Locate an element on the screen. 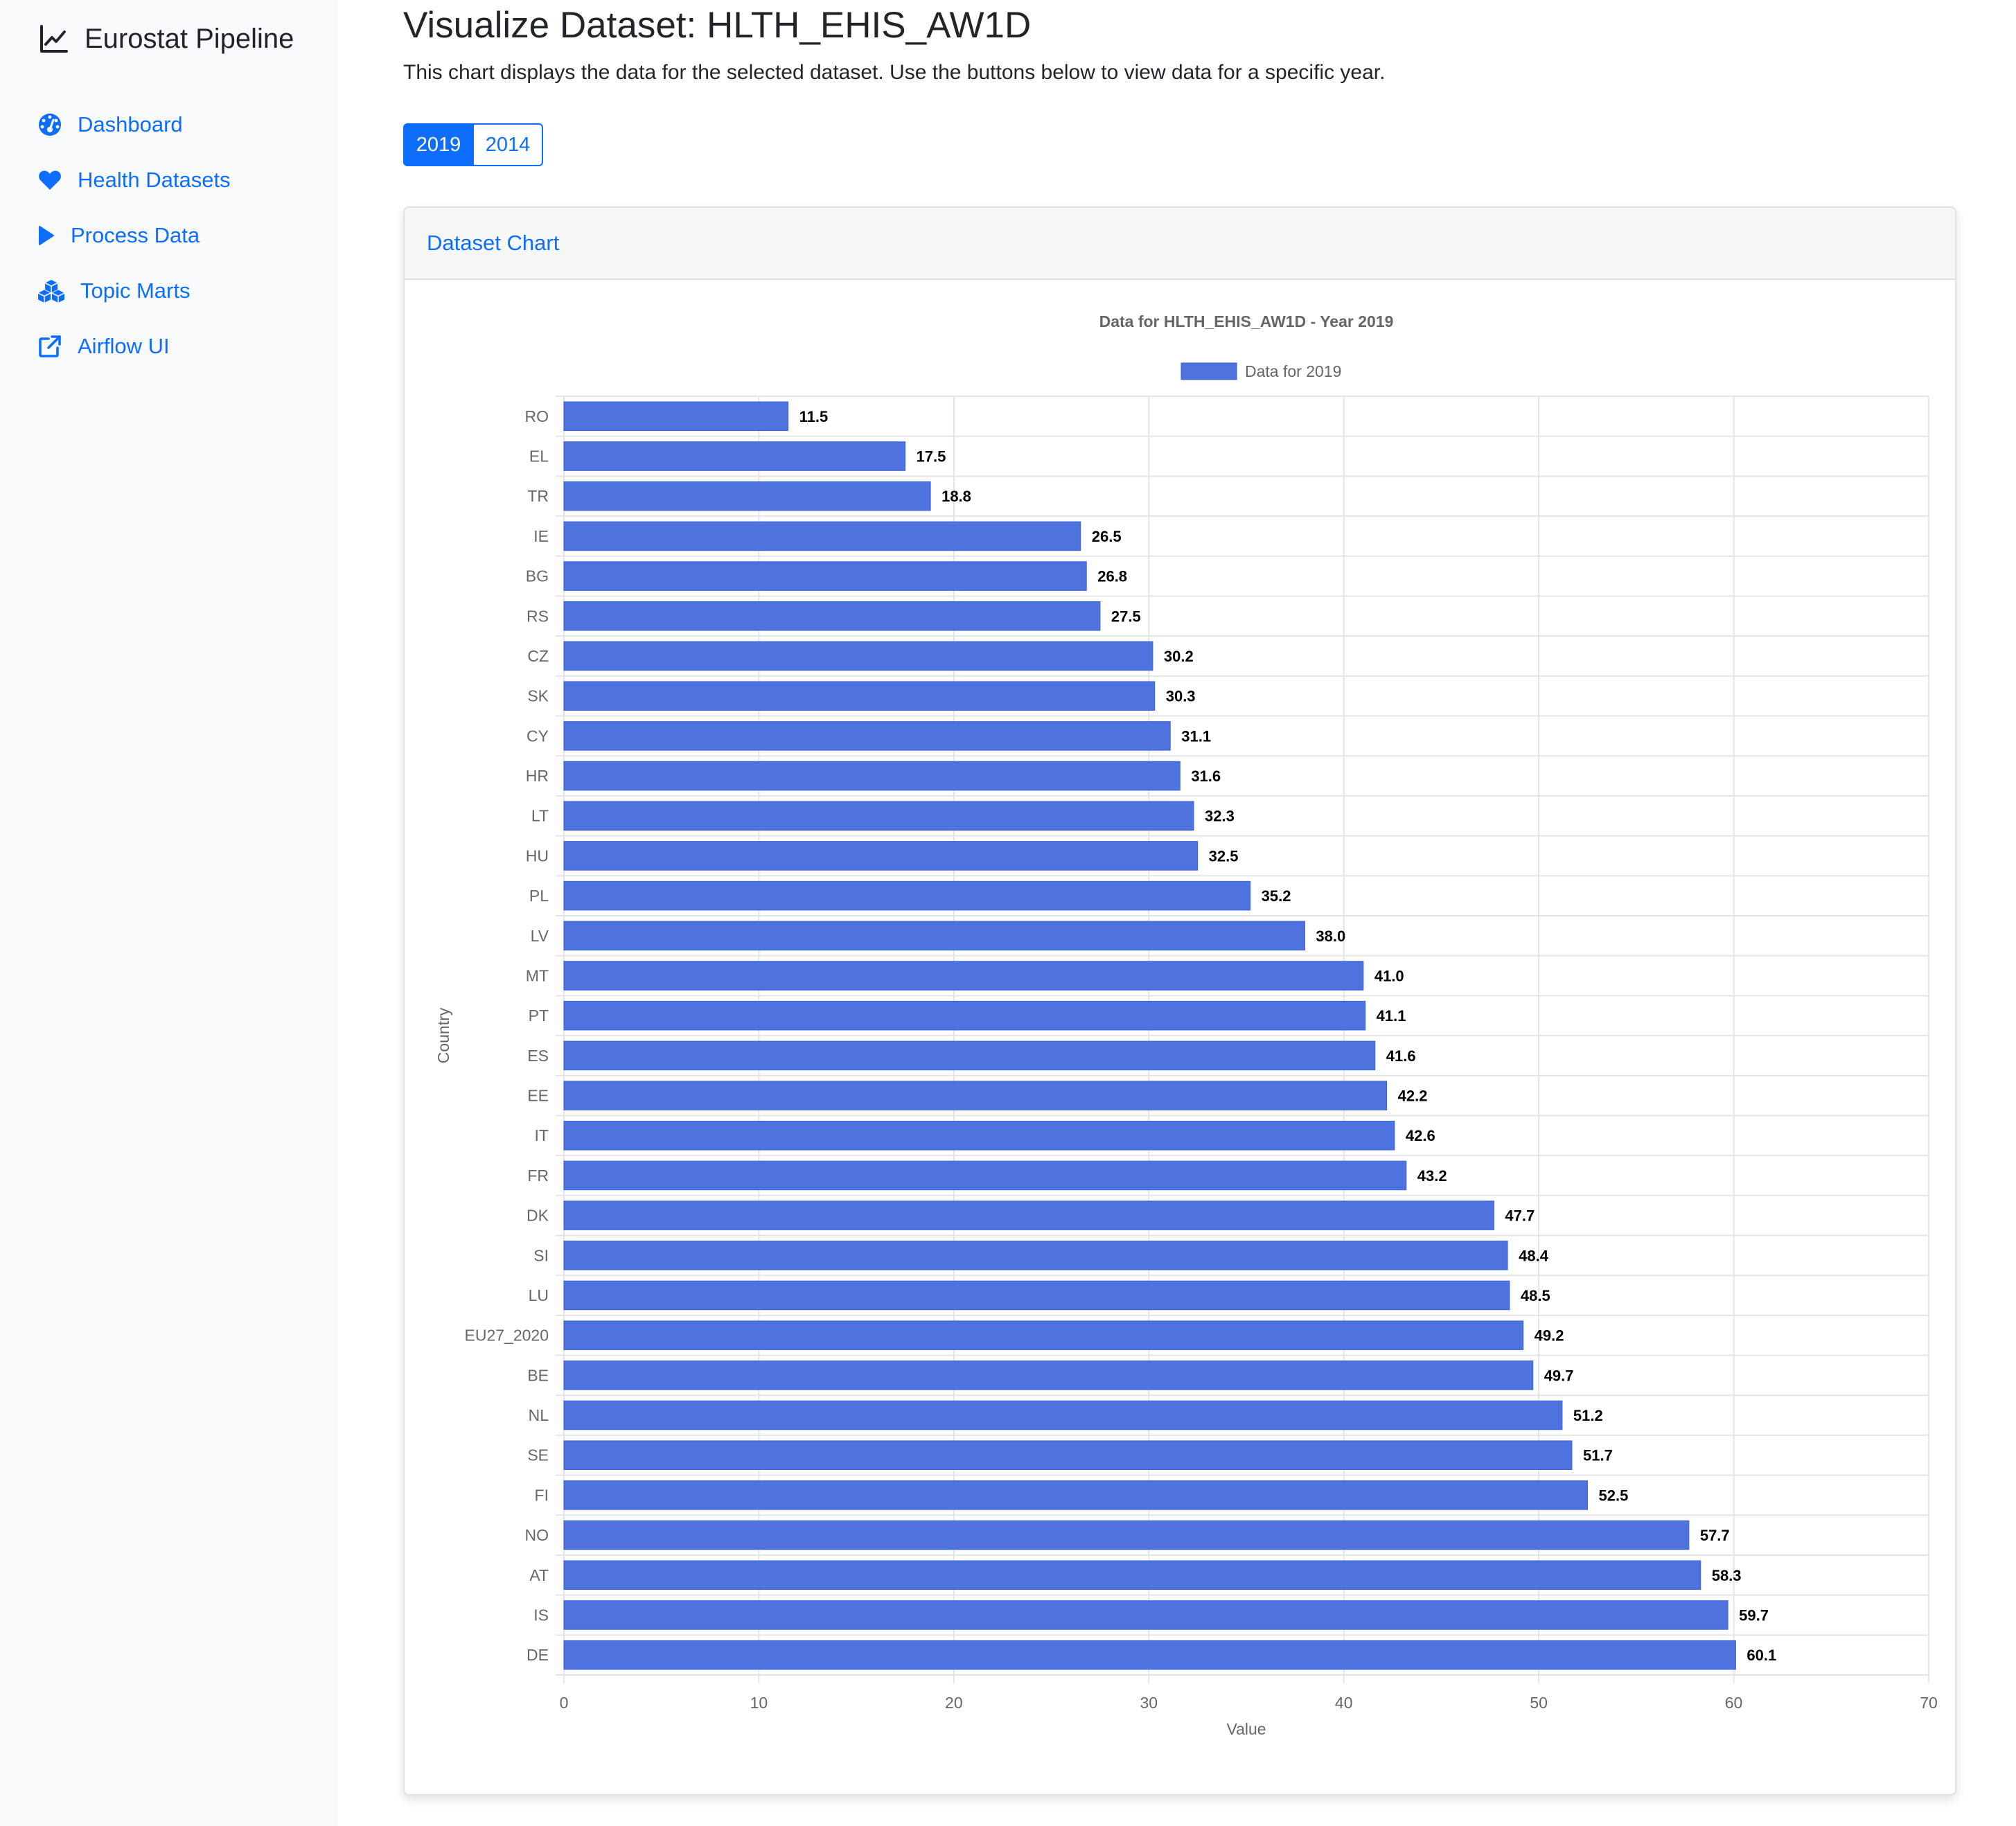  bar-value-label: 41.1 is located at coordinates (1391, 1016).